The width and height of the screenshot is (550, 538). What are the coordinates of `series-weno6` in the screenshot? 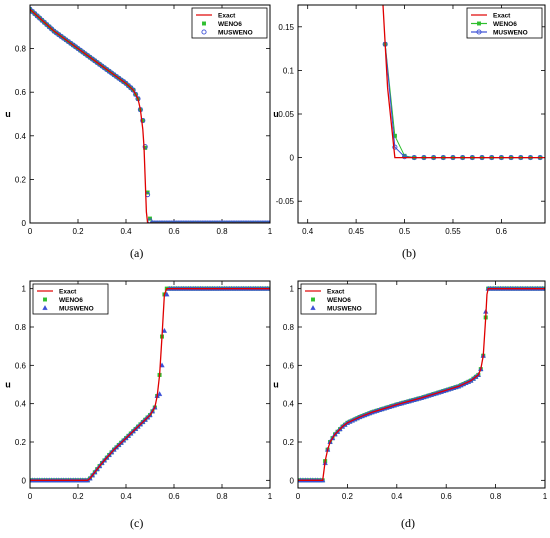 It's located at (463, 101).